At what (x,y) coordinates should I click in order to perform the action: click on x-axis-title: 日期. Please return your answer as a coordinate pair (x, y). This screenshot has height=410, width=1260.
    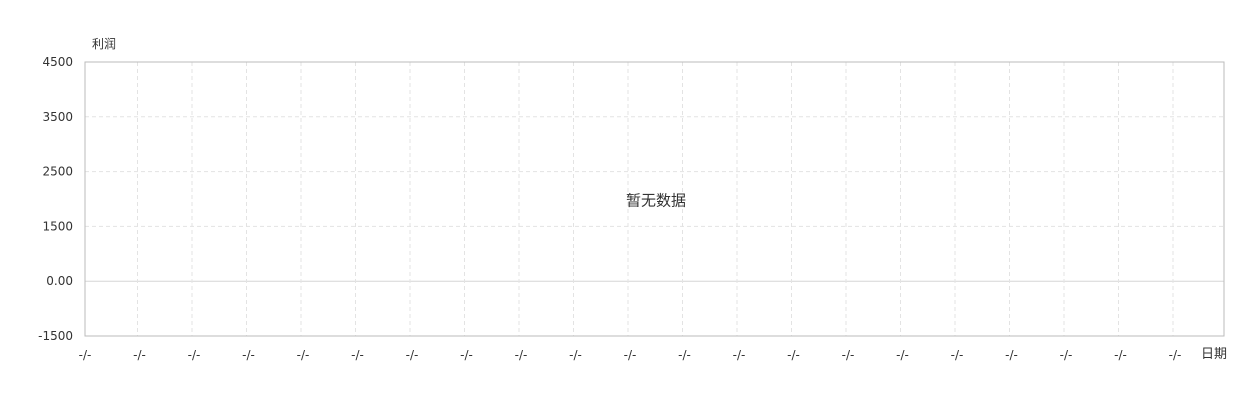
    Looking at the image, I should click on (1214, 354).